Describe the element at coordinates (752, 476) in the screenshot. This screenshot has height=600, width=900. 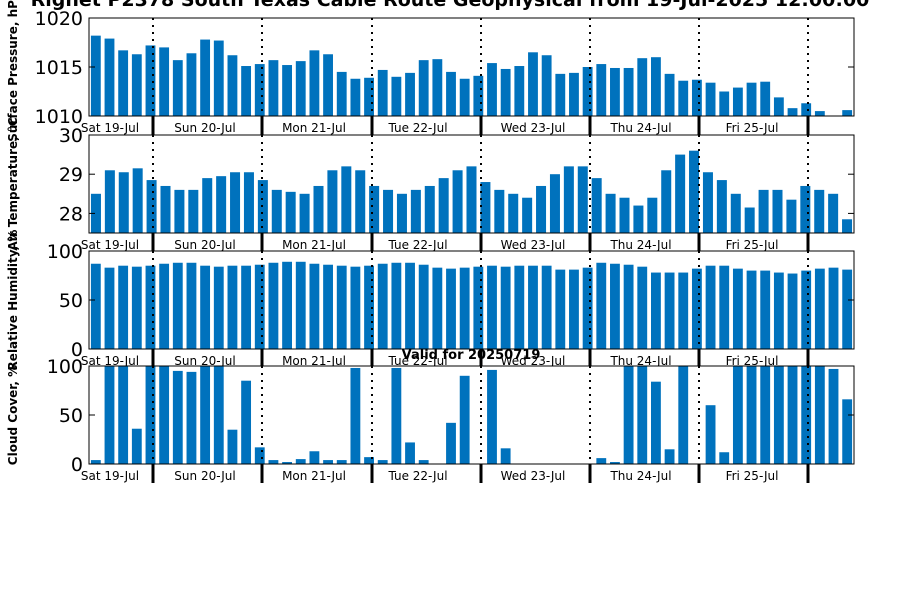
I see `x-tick-label: Fri 25-Jul` at that location.